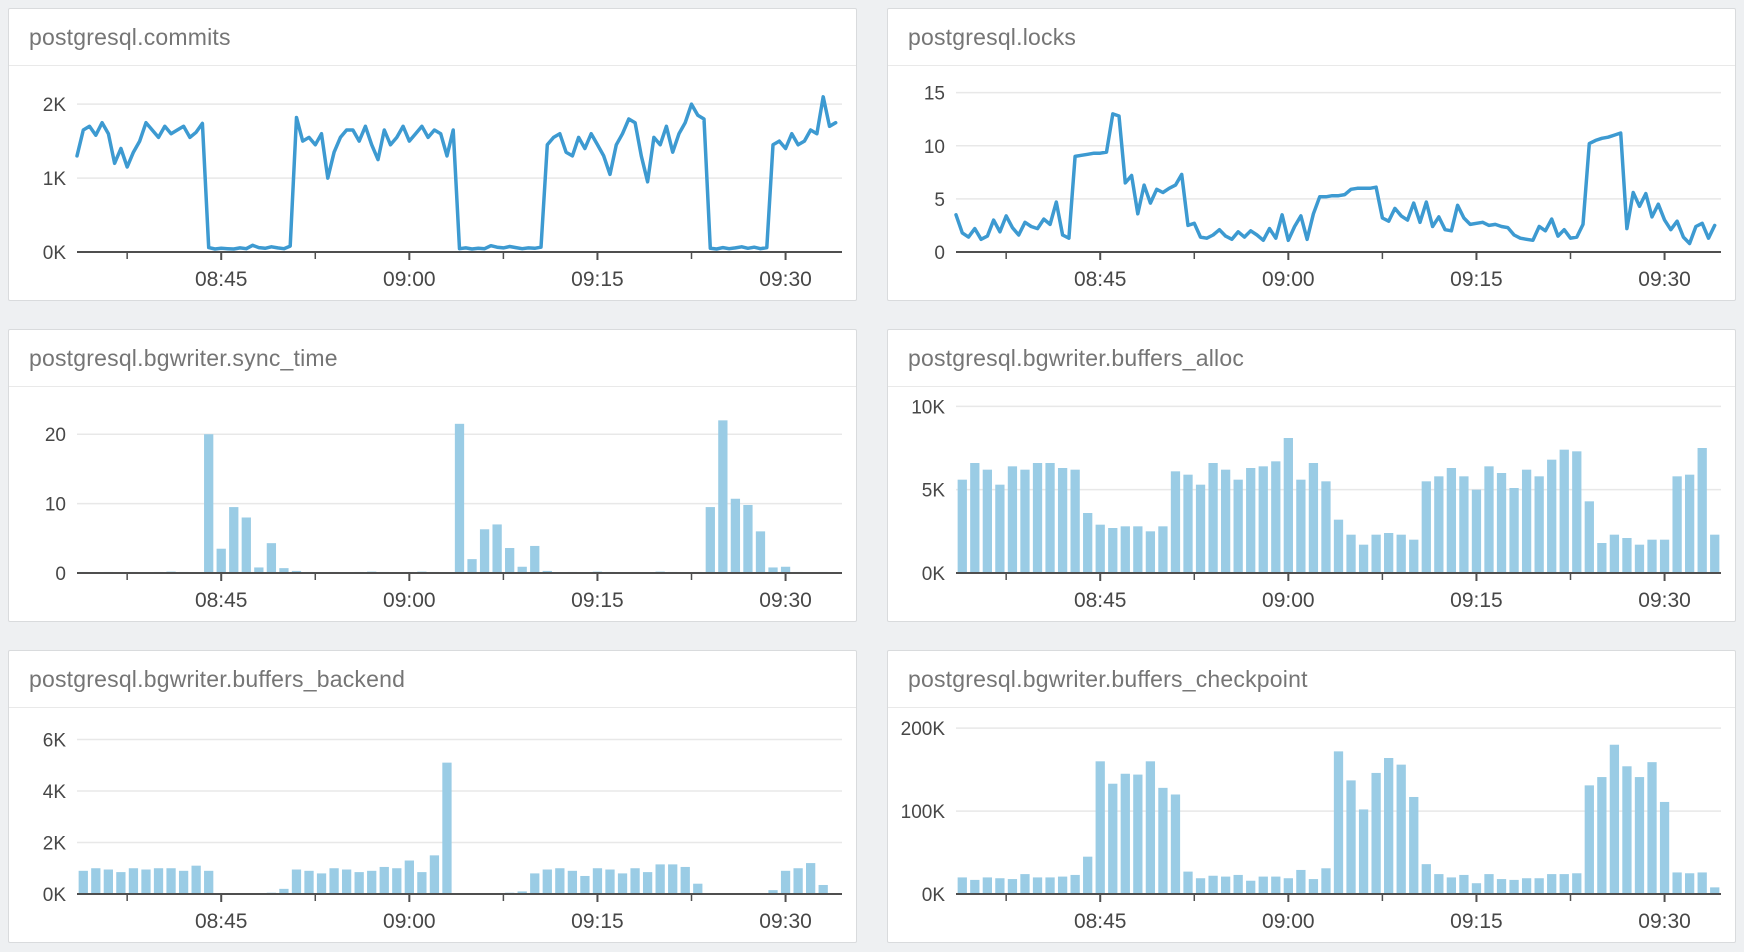 The image size is (1744, 952). What do you see at coordinates (432, 358) in the screenshot?
I see `panel-header: postgresql.bgwriter.sync_time` at bounding box center [432, 358].